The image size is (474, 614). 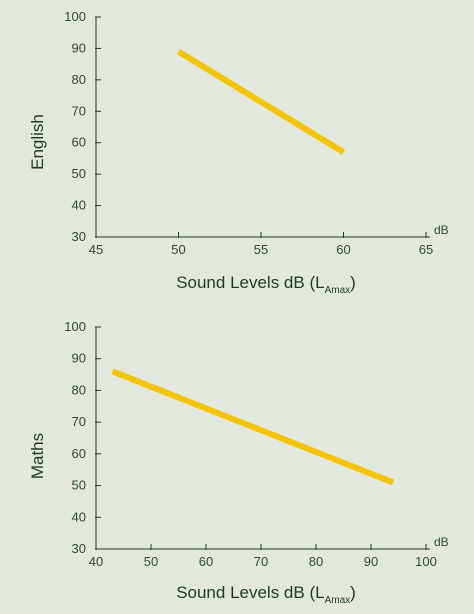 I want to click on x-tick-label: 40, so click(x=96, y=561).